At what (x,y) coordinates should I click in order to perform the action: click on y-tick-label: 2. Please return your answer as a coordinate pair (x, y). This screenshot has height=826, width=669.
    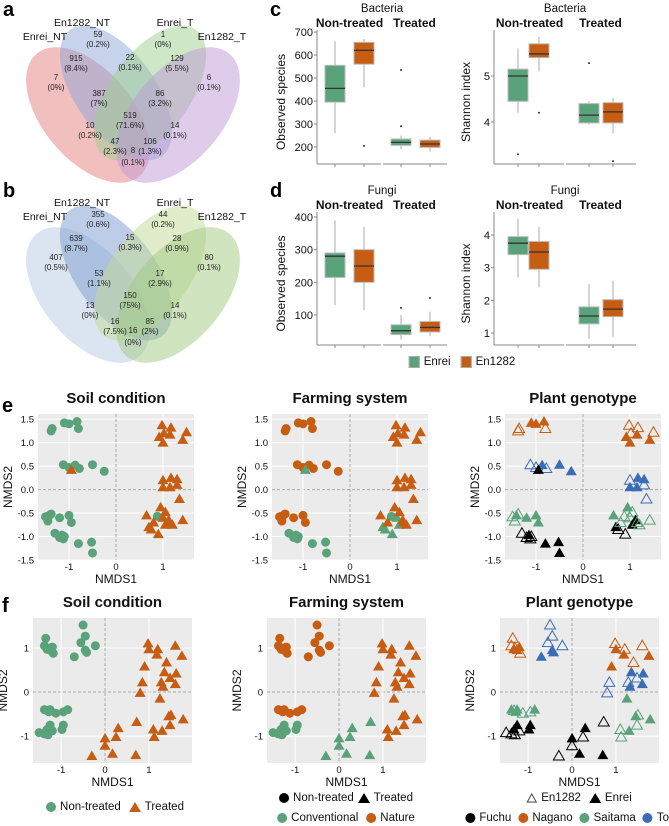
    Looking at the image, I should click on (487, 301).